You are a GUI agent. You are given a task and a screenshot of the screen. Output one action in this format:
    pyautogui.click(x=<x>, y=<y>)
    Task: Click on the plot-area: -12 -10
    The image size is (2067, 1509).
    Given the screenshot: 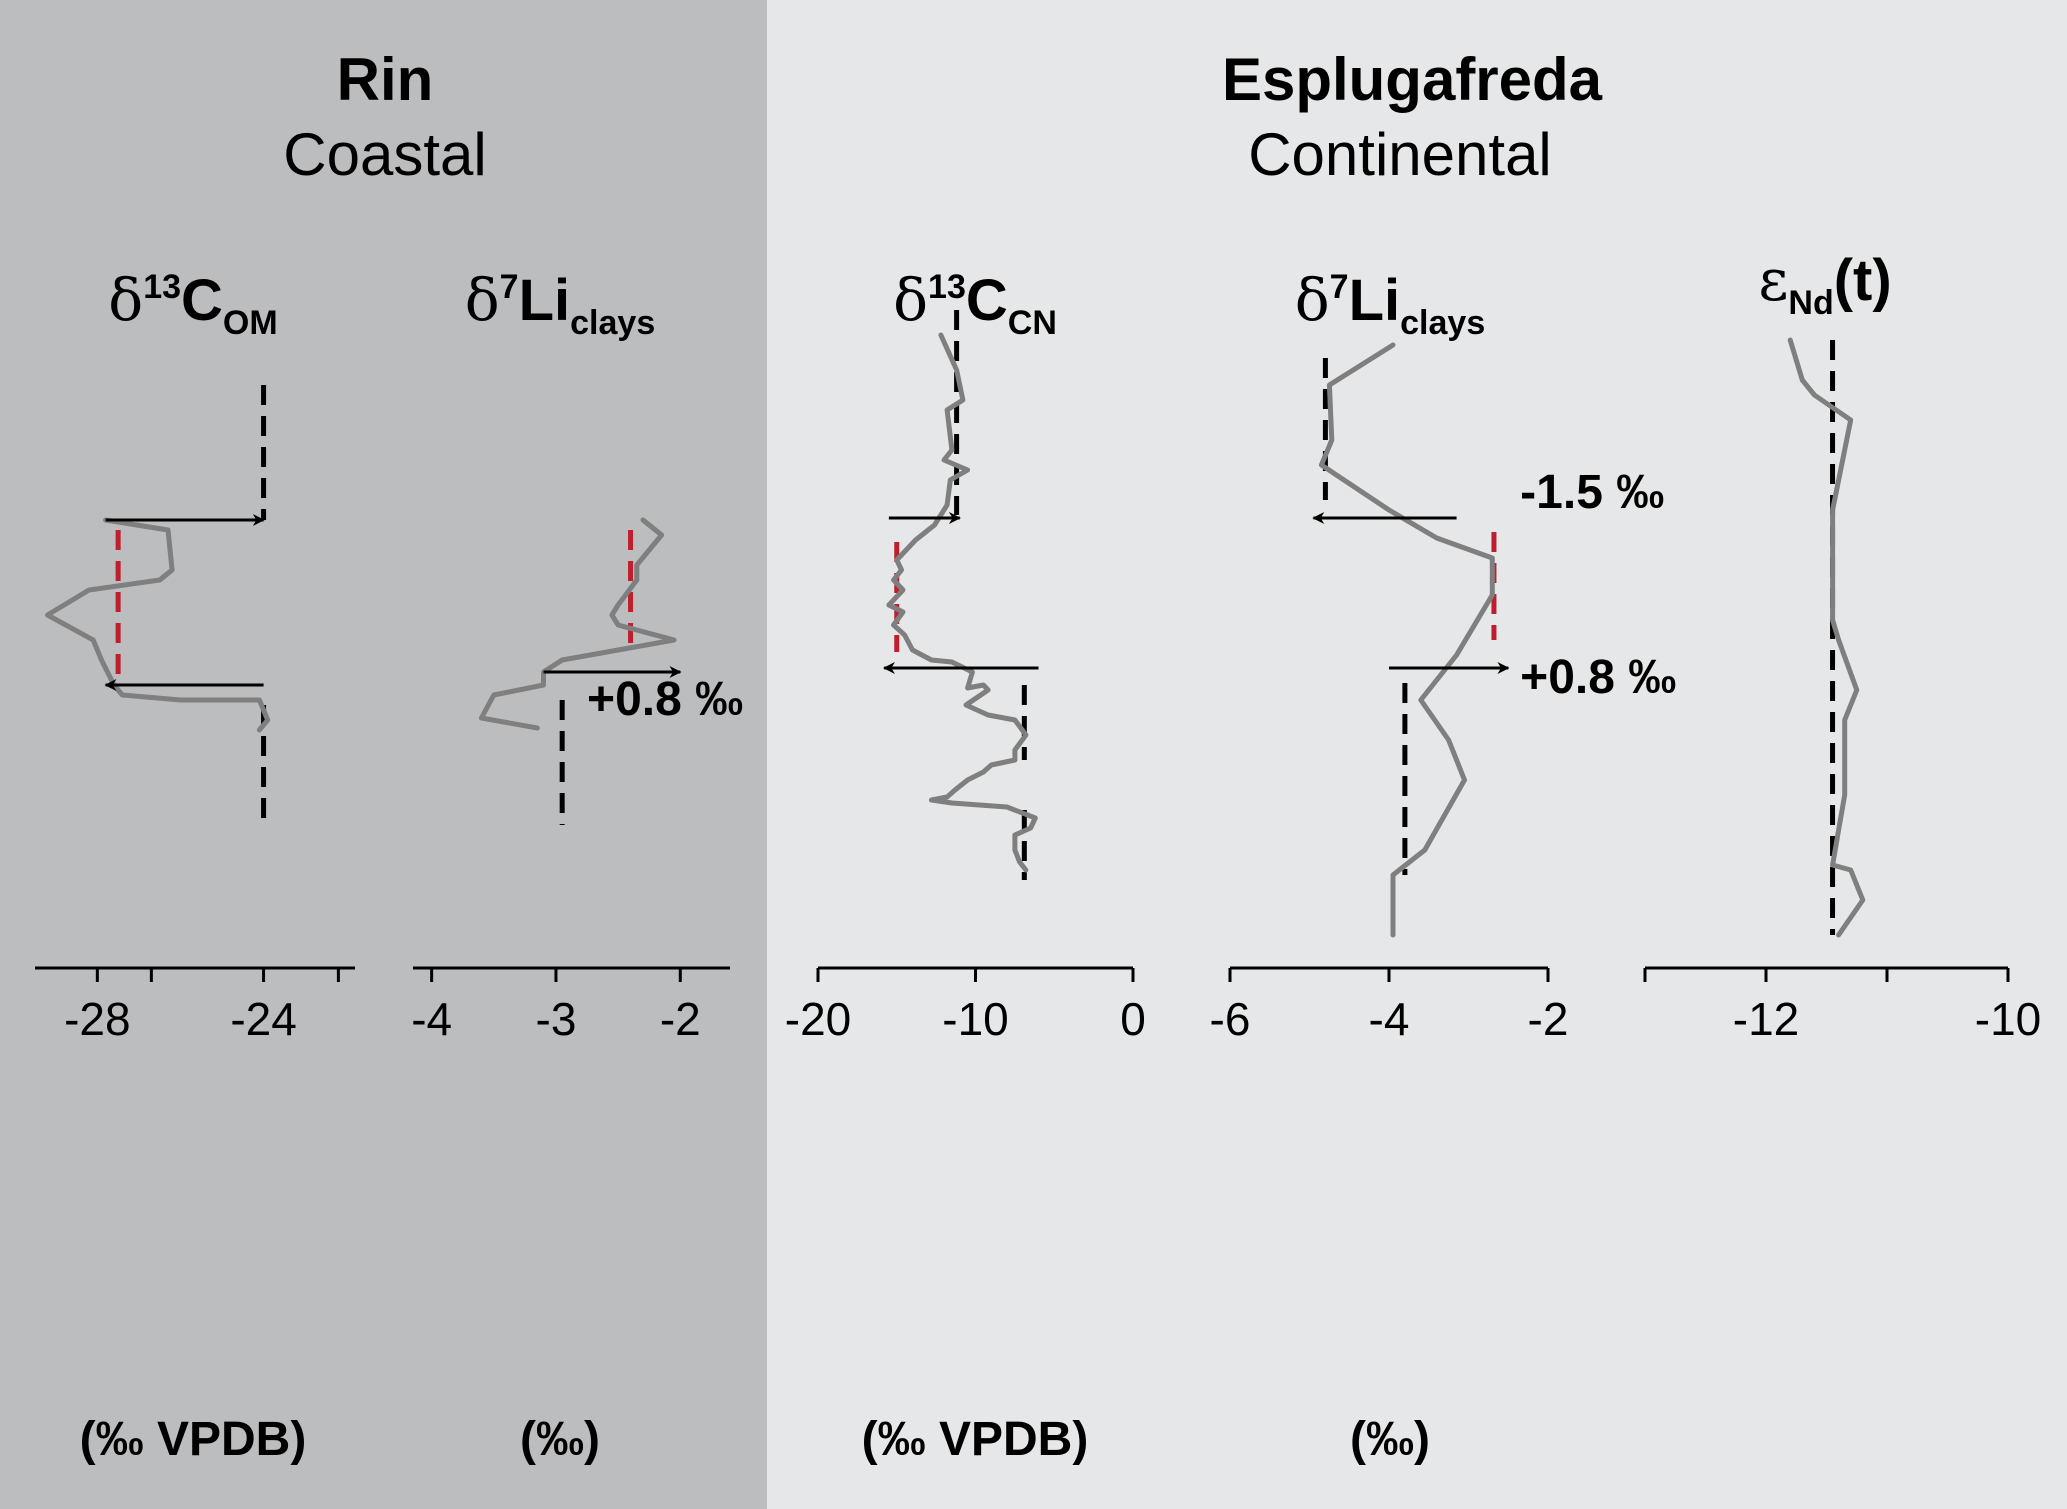 What is the action you would take?
    pyautogui.click(x=1842, y=691)
    